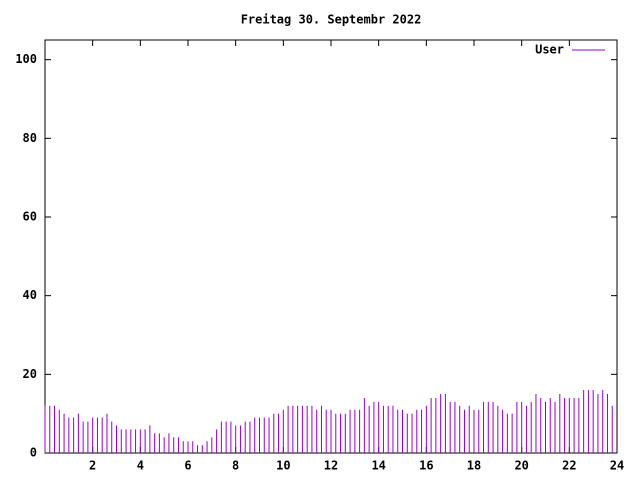  What do you see at coordinates (235, 466) in the screenshot?
I see `x-tick-label: 8` at bounding box center [235, 466].